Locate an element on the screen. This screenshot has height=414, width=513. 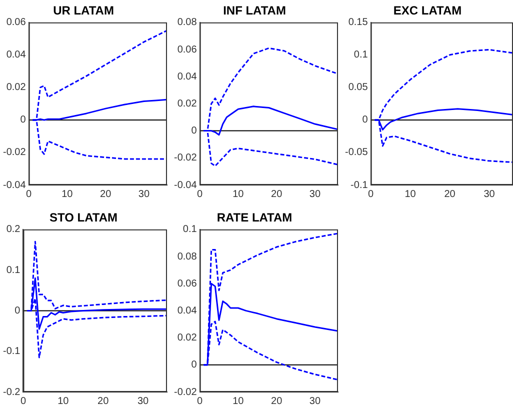
chart-title: EXC LATAM is located at coordinates (427, 11).